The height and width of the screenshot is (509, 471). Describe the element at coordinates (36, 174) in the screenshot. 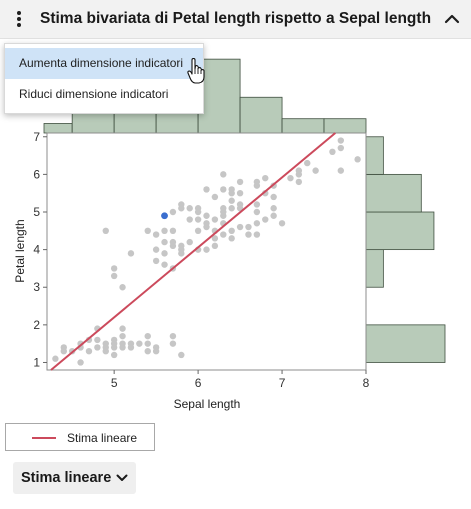

I see `y-tick-label: 6` at that location.